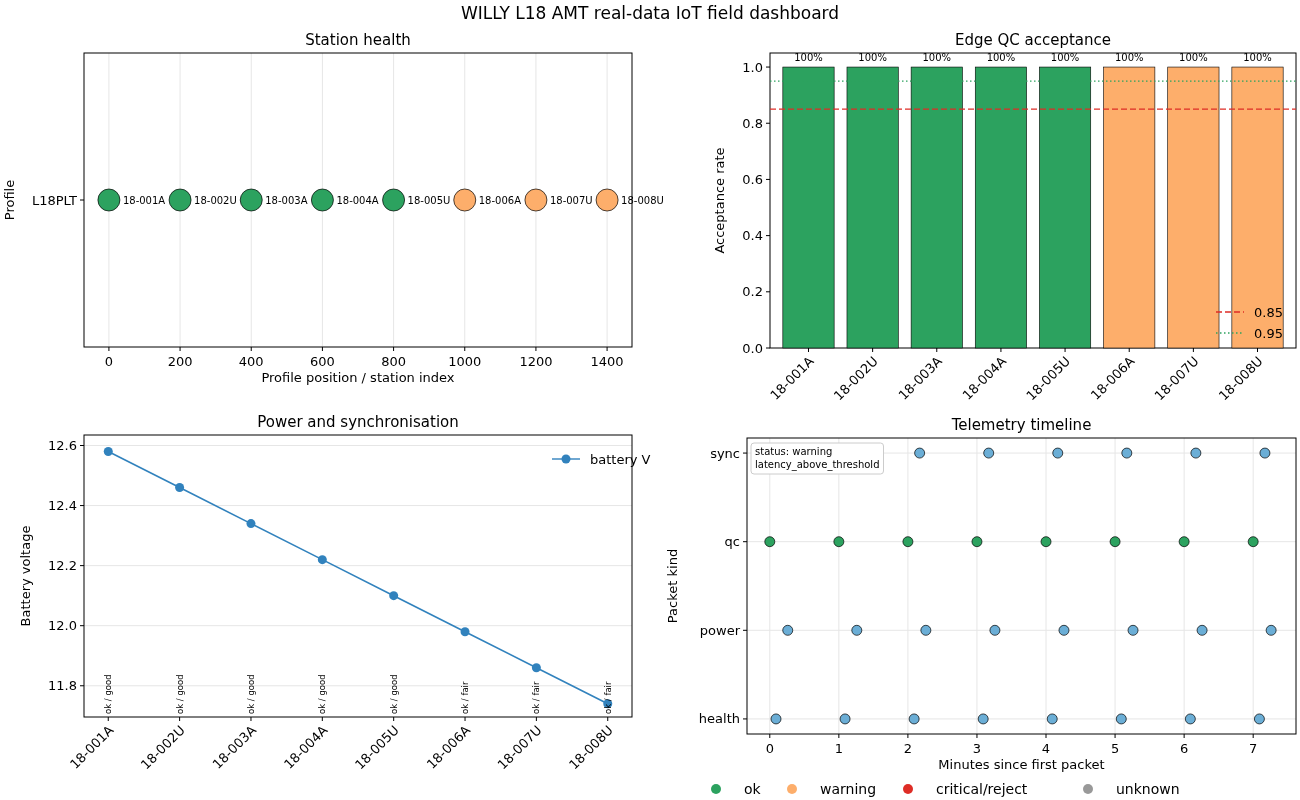 The height and width of the screenshot is (800, 1300). I want to click on chart-title: Edge QC acceptance, so click(1033, 40).